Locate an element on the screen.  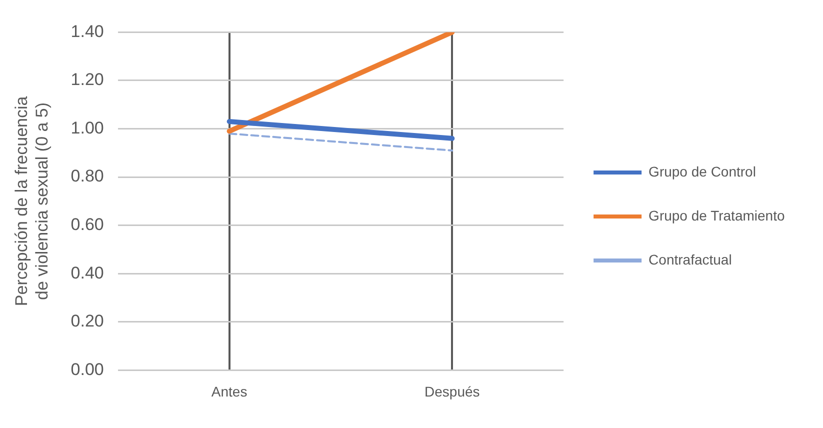
y-tick-label: 1.40 is located at coordinates (87, 31).